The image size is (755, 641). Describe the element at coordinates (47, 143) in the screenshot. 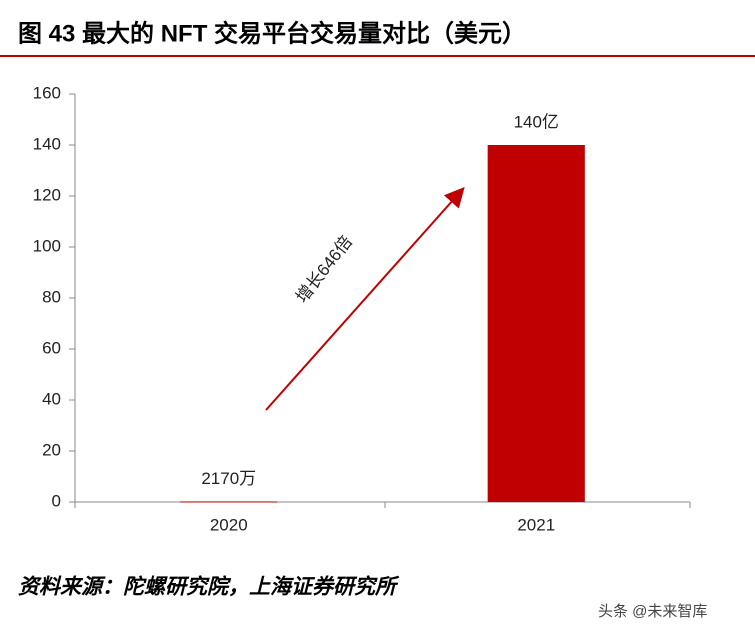

I see `y-tick-label: 140` at that location.